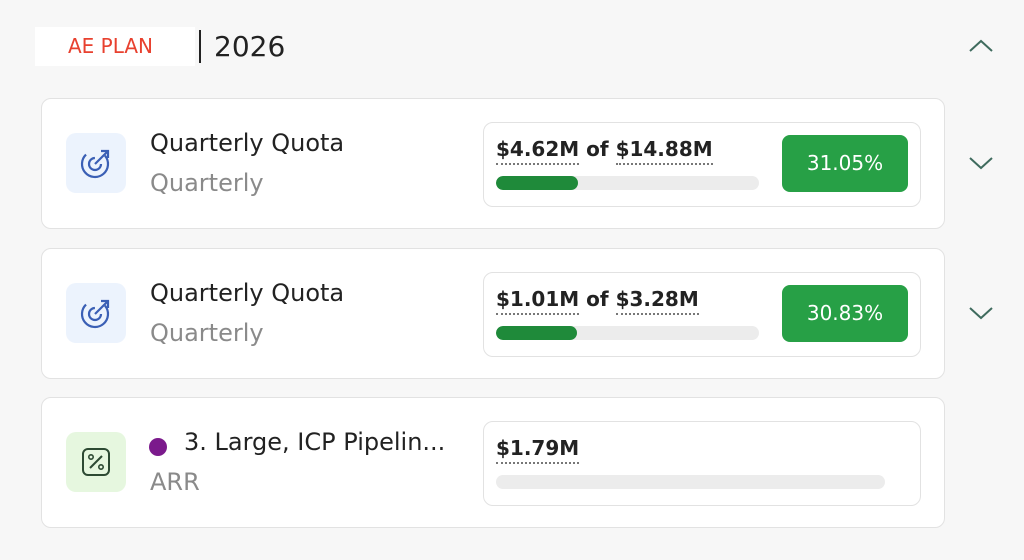 This screenshot has width=1024, height=560. I want to click on target-value: $14.88M, so click(664, 151).